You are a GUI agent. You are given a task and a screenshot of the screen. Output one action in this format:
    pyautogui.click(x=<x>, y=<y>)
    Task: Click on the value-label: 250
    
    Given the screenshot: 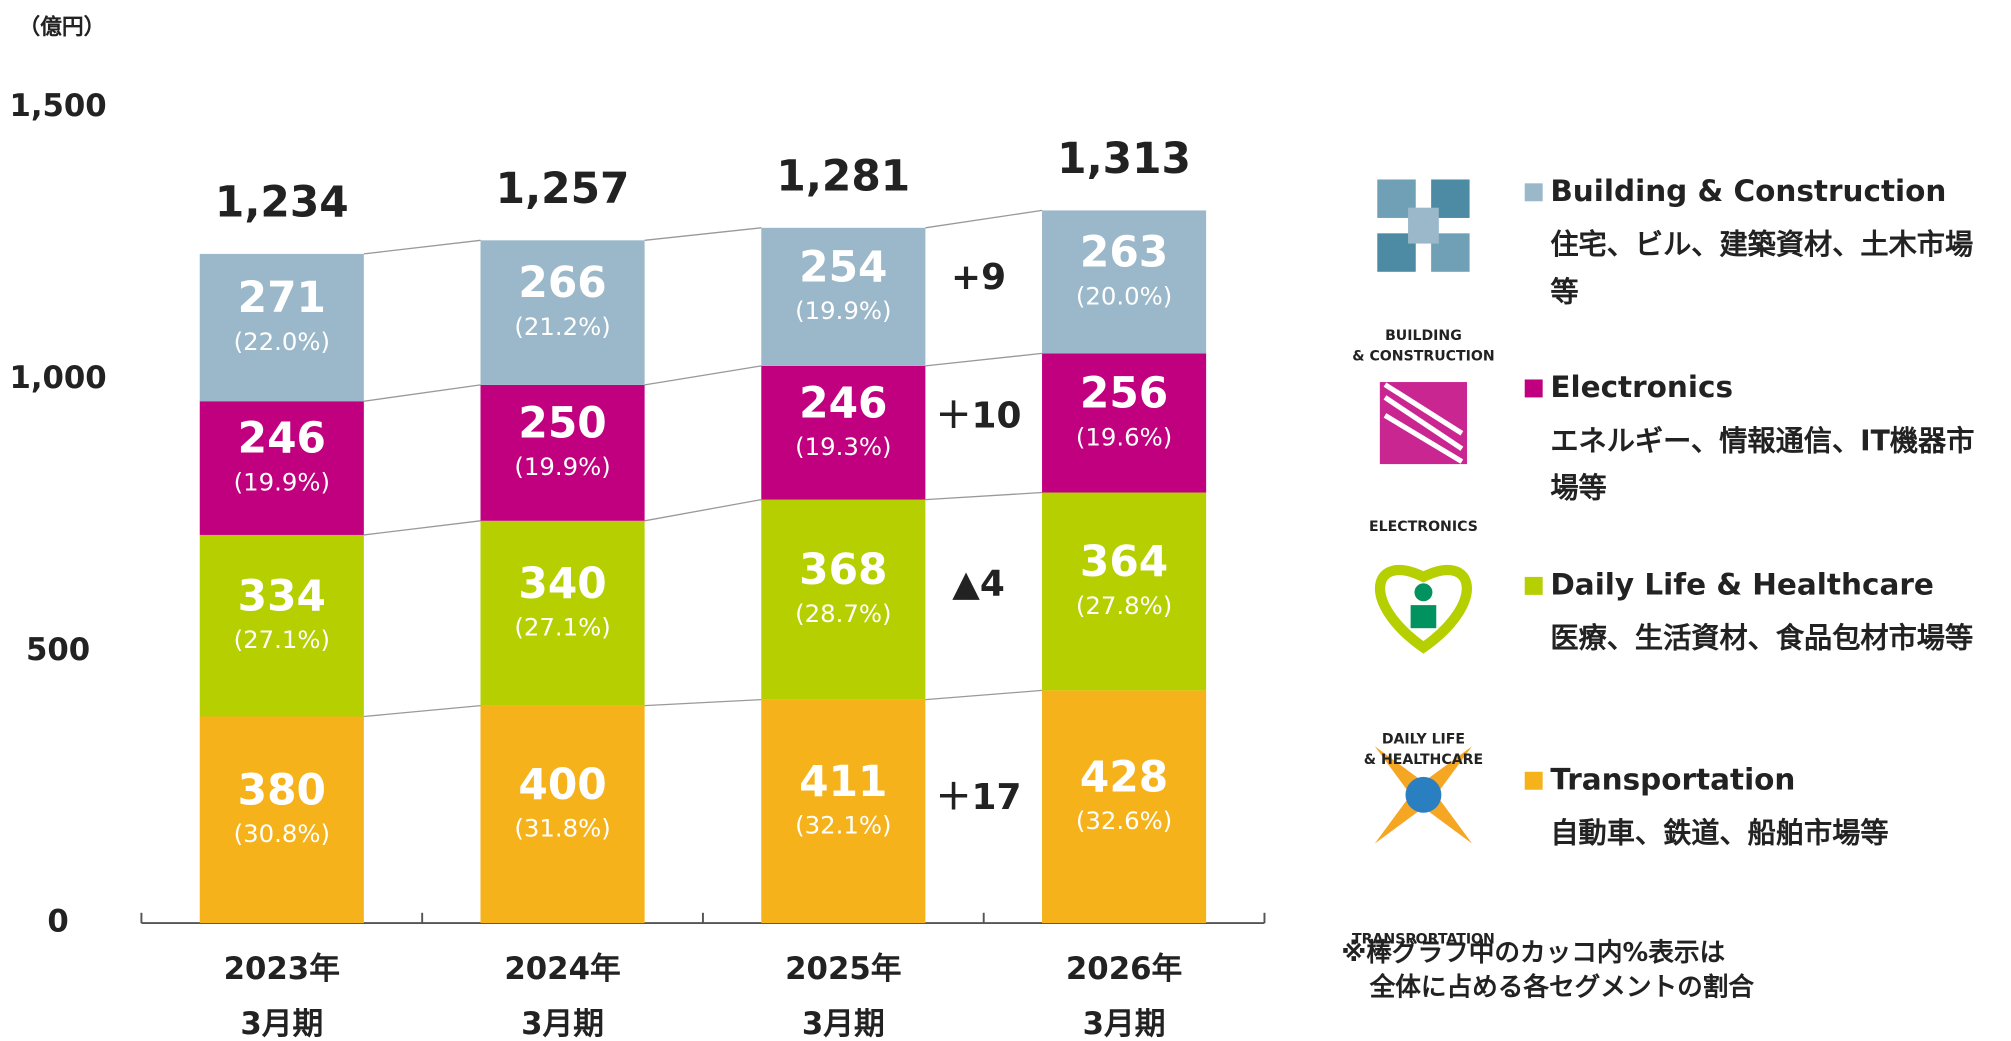 What is the action you would take?
    pyautogui.click(x=562, y=422)
    